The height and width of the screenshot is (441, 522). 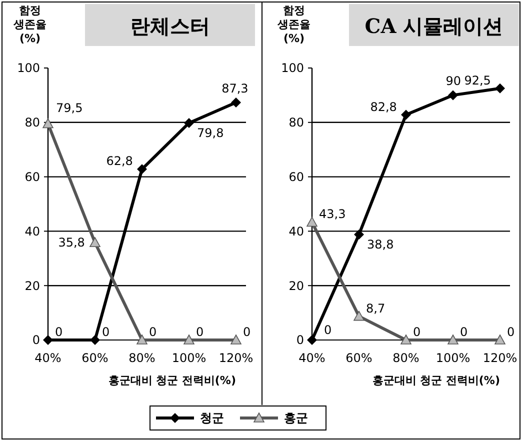 What do you see at coordinates (477, 80) in the screenshot?
I see `data-label: 92,5` at bounding box center [477, 80].